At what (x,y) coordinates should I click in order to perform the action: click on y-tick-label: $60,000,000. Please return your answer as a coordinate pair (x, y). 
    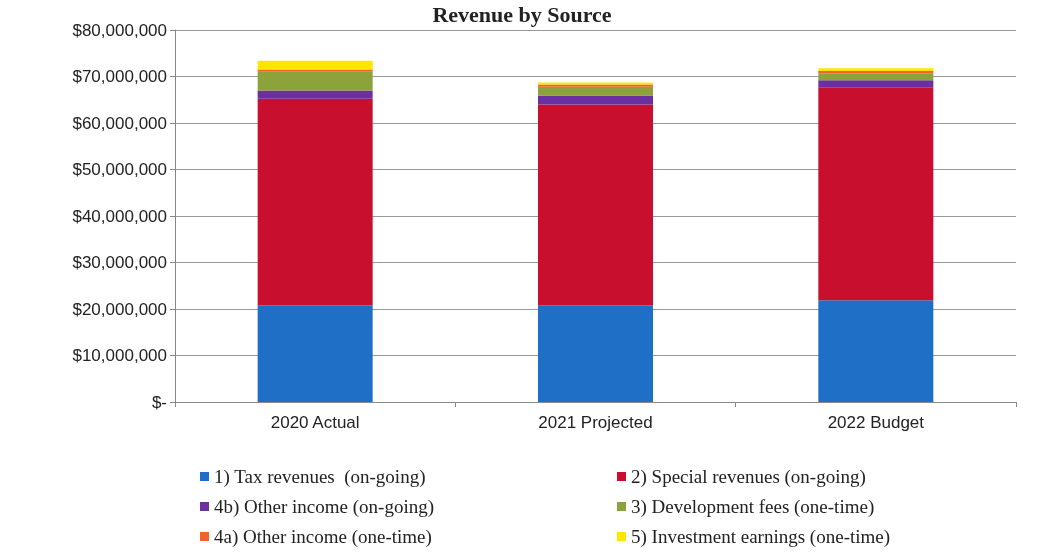
    Looking at the image, I should click on (119, 123).